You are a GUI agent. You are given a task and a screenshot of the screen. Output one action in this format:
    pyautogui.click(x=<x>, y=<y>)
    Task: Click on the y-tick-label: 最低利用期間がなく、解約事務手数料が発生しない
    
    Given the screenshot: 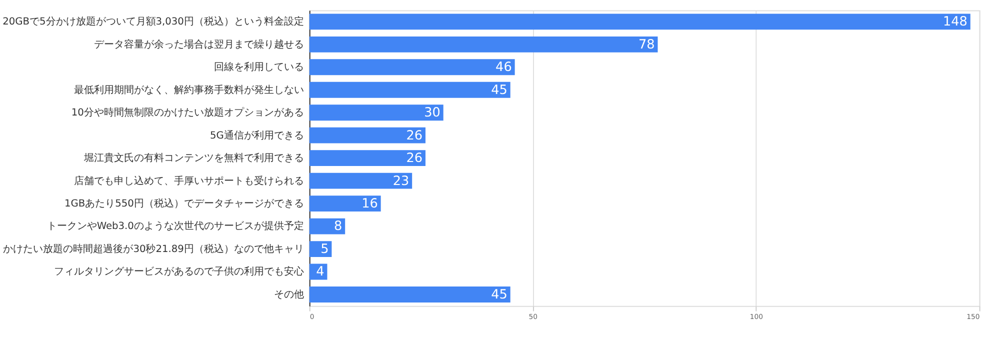 What is the action you would take?
    pyautogui.click(x=189, y=90)
    